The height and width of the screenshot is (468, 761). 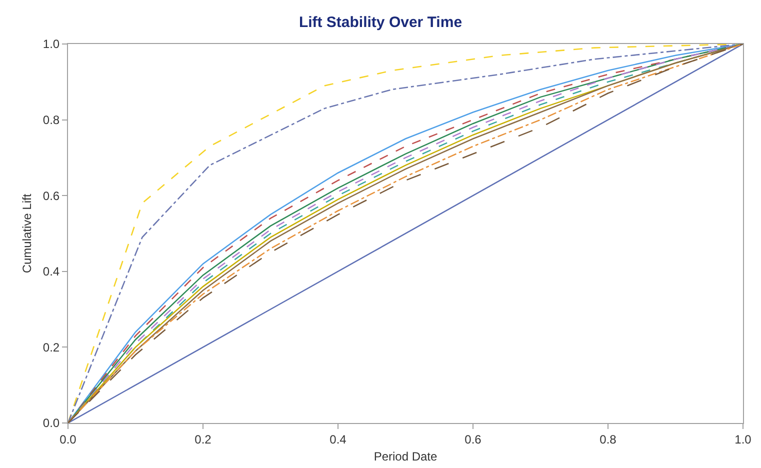 I want to click on y-tick-label: 0.6, so click(x=51, y=195).